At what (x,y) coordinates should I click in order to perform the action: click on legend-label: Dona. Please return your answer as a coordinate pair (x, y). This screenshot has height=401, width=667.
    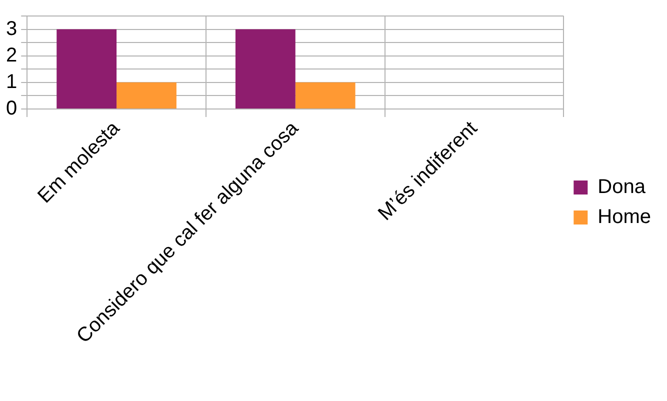
    Looking at the image, I should click on (622, 187).